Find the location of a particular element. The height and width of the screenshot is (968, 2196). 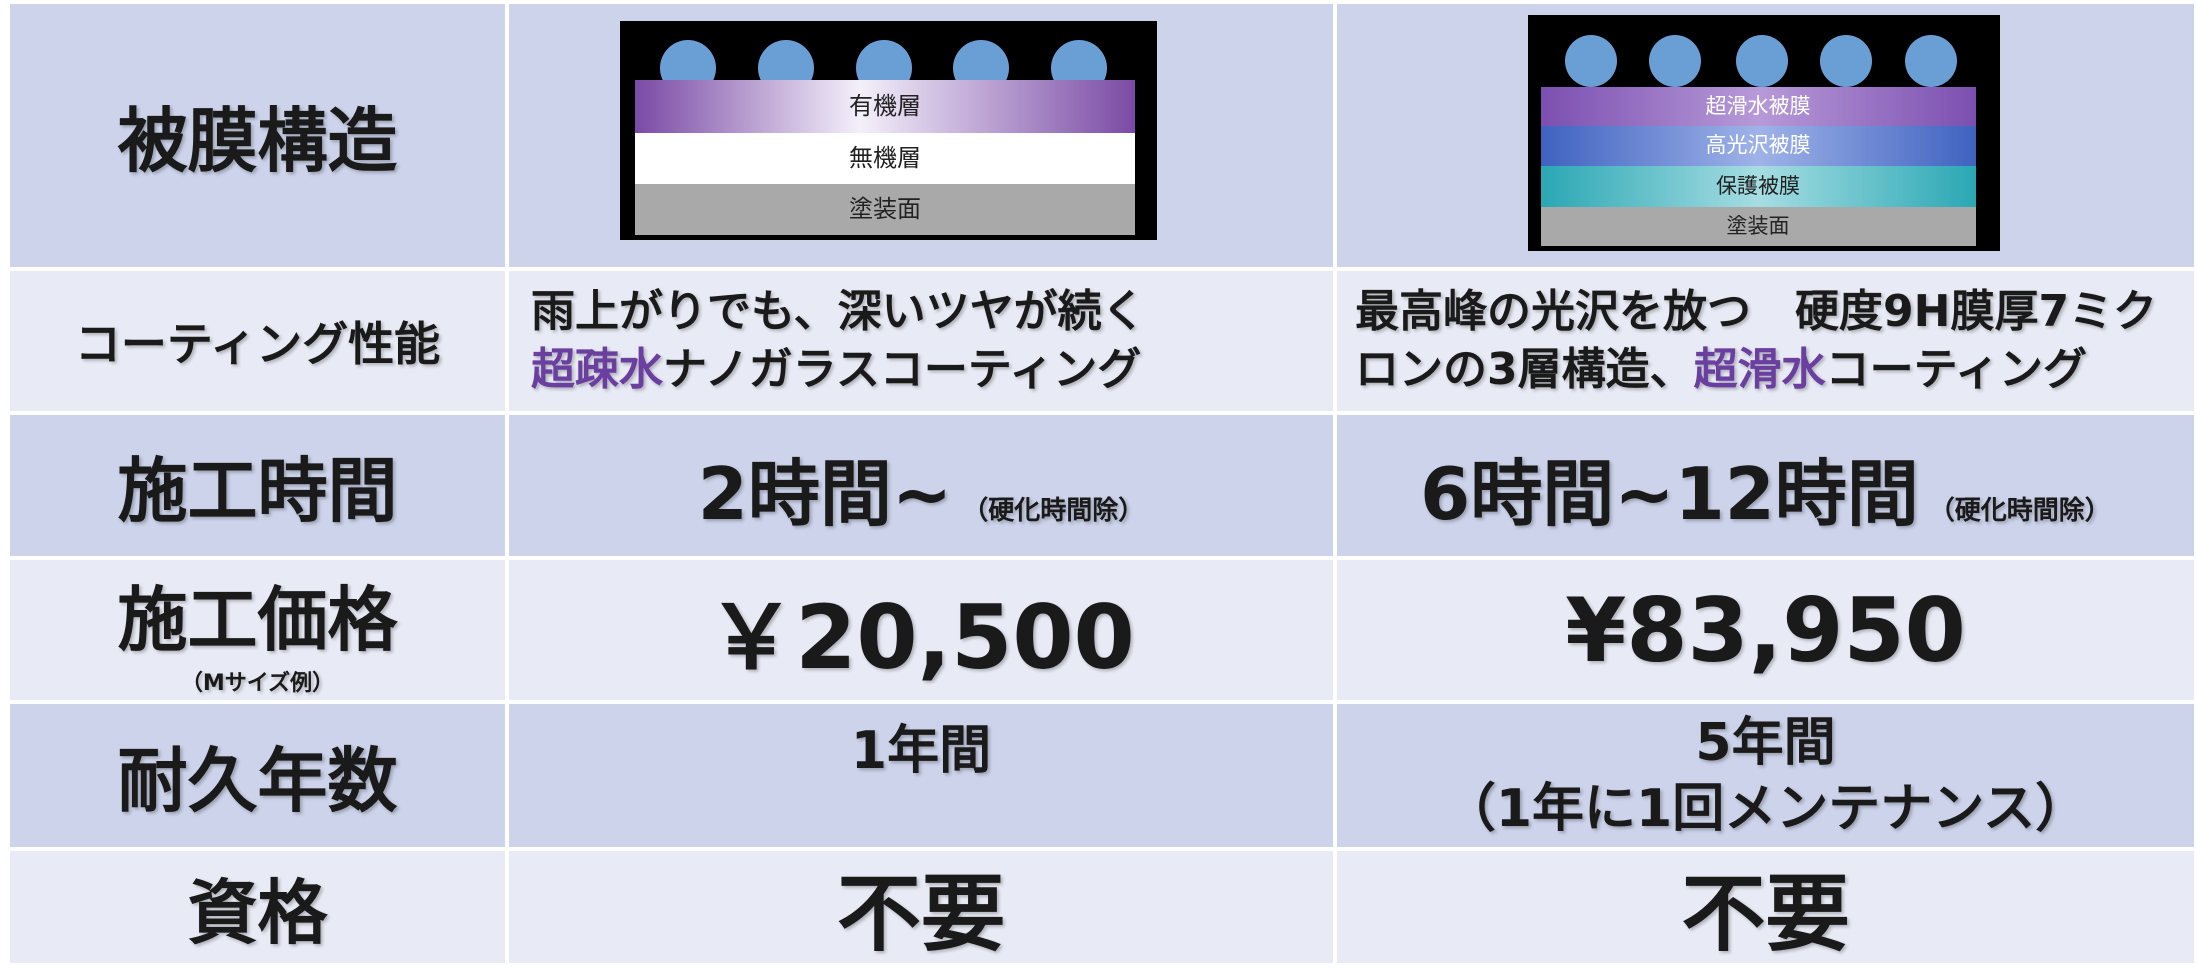

layer-label: 保護被膜 is located at coordinates (1758, 186).